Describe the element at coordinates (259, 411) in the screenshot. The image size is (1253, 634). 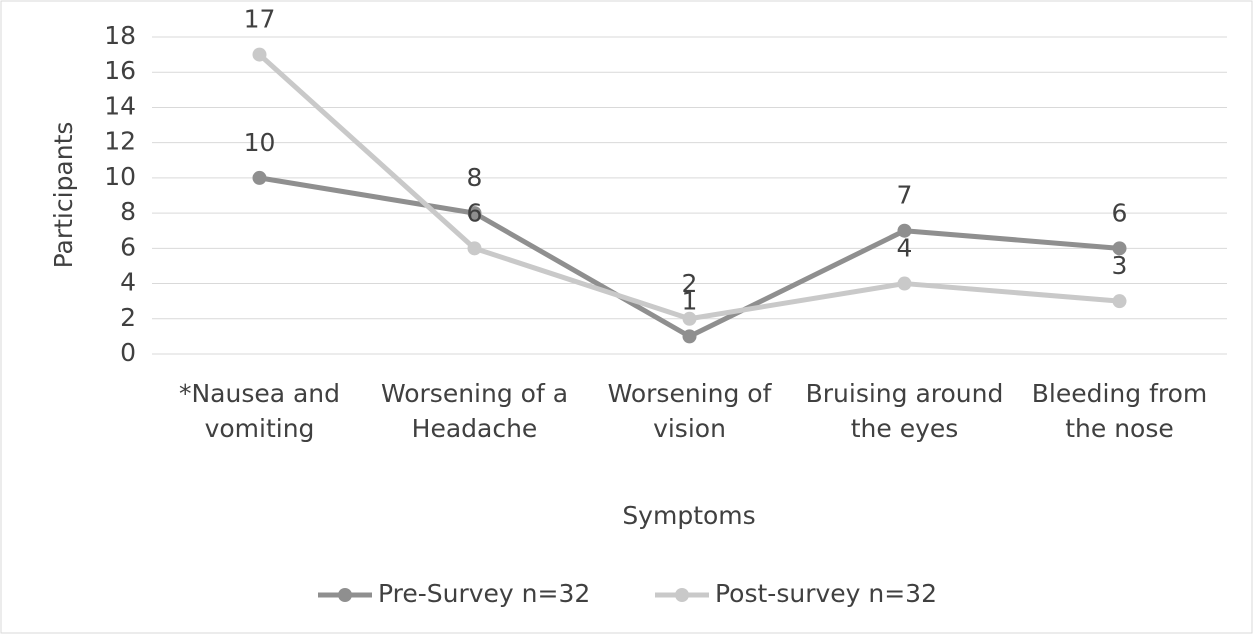
I see `x-tick-label: *Nausea and vomiting` at that location.